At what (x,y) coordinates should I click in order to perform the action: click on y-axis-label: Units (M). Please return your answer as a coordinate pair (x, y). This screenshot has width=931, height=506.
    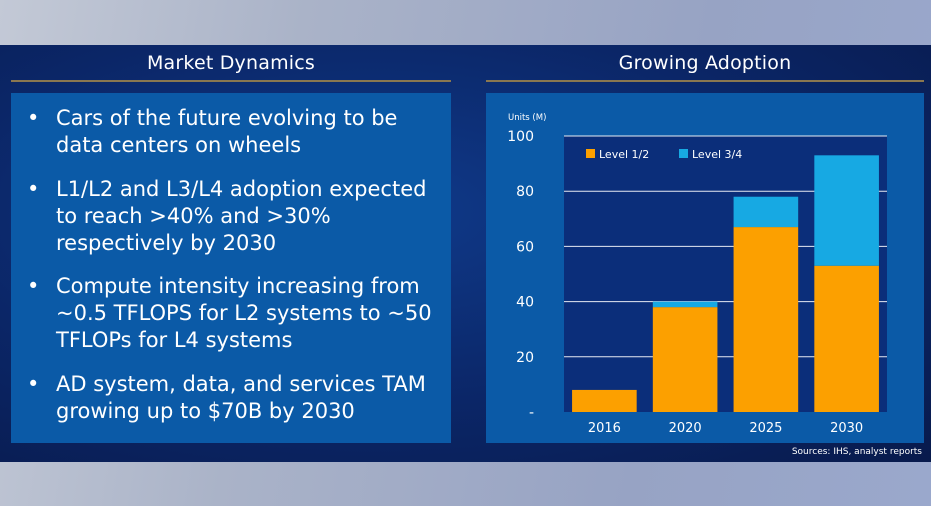
    Looking at the image, I should click on (527, 118).